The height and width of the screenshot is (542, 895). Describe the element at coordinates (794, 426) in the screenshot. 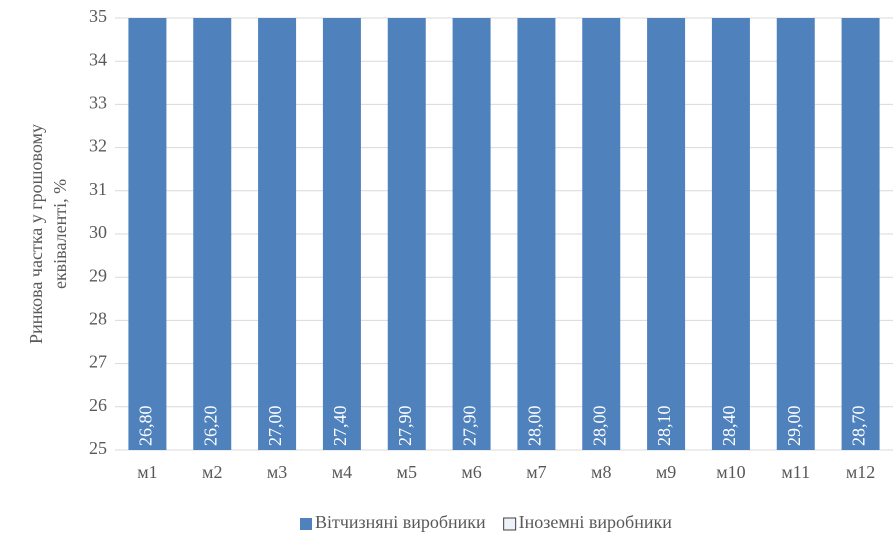

I see `value-label: 29,00` at that location.